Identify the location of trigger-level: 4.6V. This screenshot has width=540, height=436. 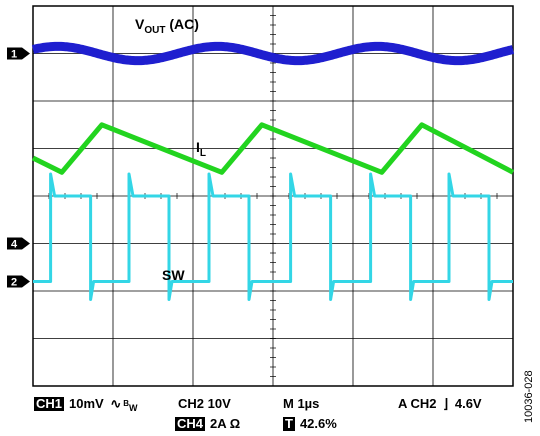
(468, 403).